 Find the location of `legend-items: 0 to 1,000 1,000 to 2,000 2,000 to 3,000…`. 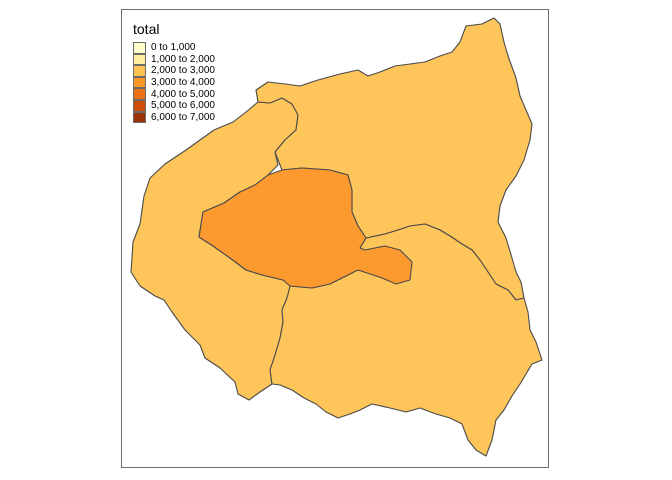

legend-items: 0 to 1,000 1,000 to 2,000 2,000 to 3,000… is located at coordinates (174, 83).